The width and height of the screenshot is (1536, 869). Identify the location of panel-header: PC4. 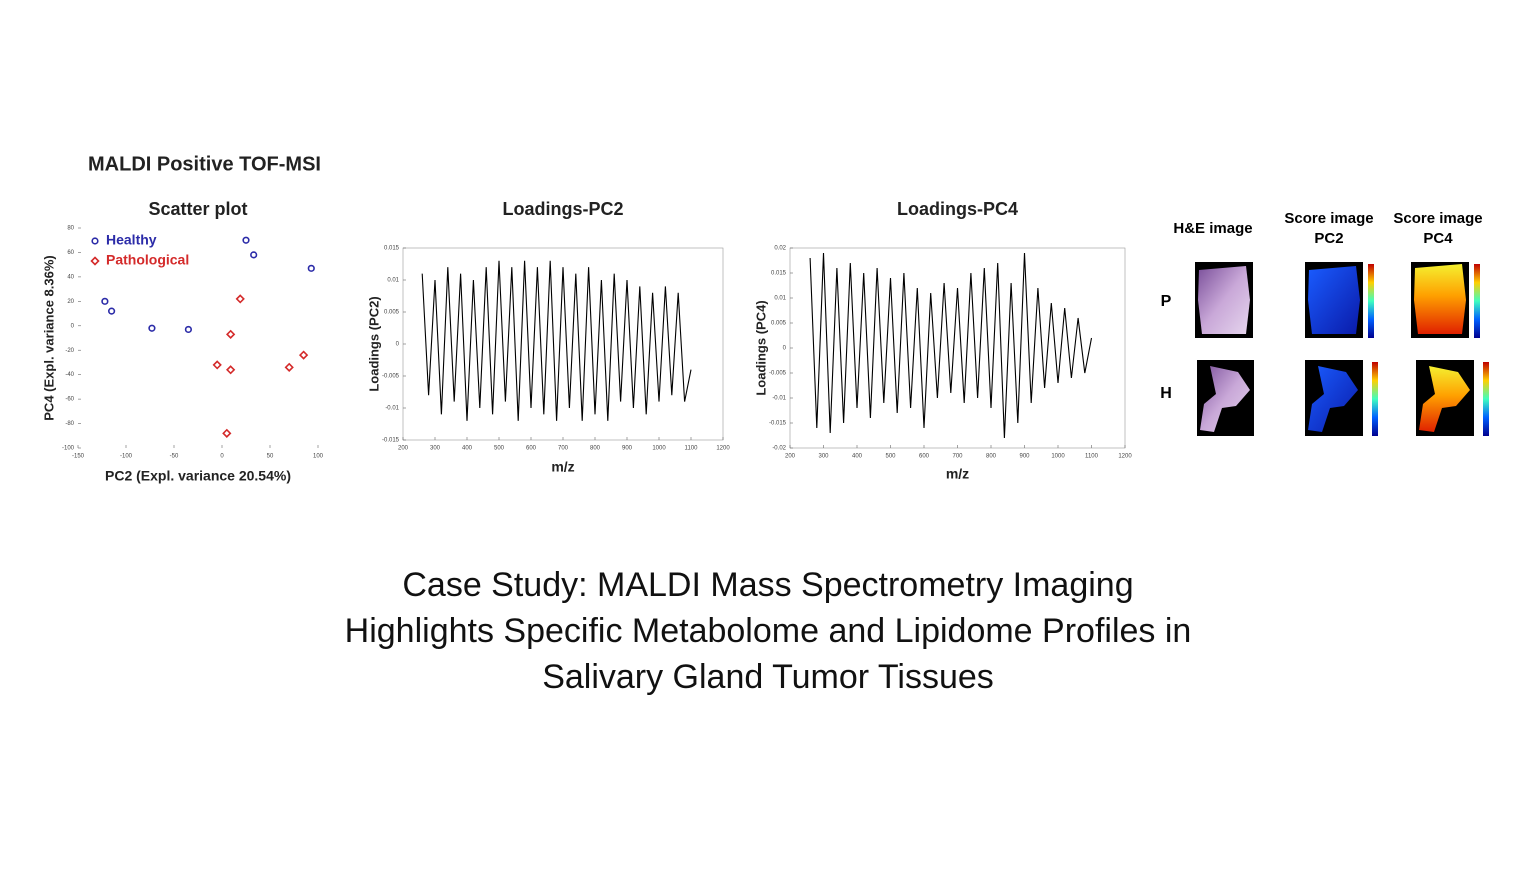
(1438, 238).